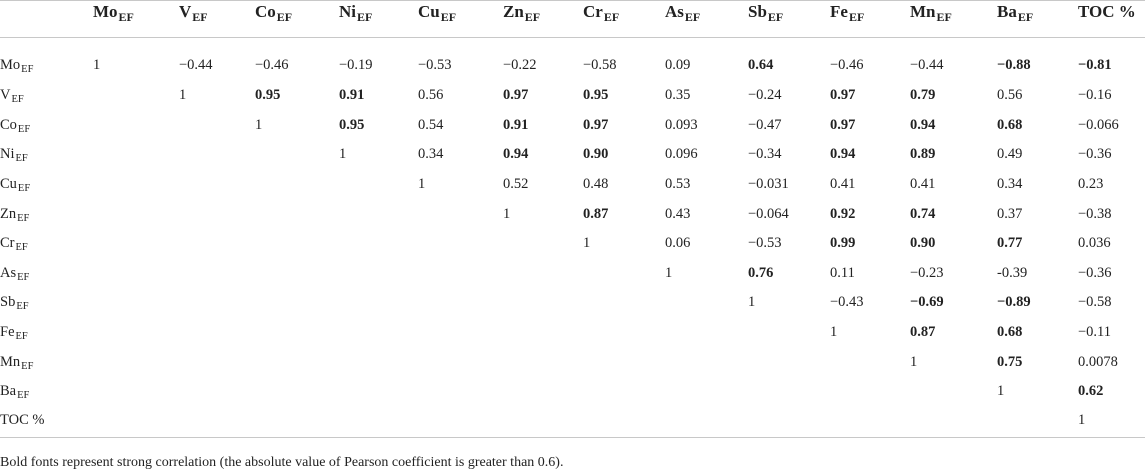 This screenshot has width=1145, height=471. I want to click on label-main: Mn, so click(10, 362).